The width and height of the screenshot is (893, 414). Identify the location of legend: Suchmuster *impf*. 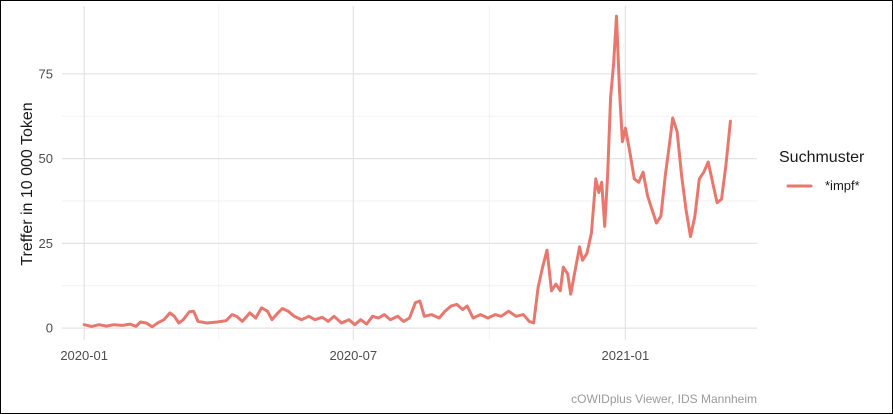
(822, 171).